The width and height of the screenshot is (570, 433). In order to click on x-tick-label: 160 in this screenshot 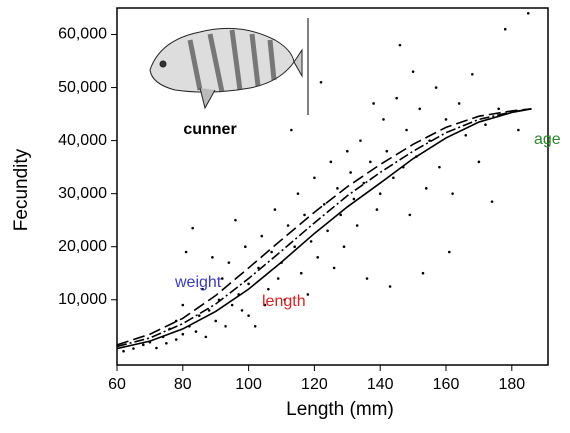, I will do `click(446, 384)`.